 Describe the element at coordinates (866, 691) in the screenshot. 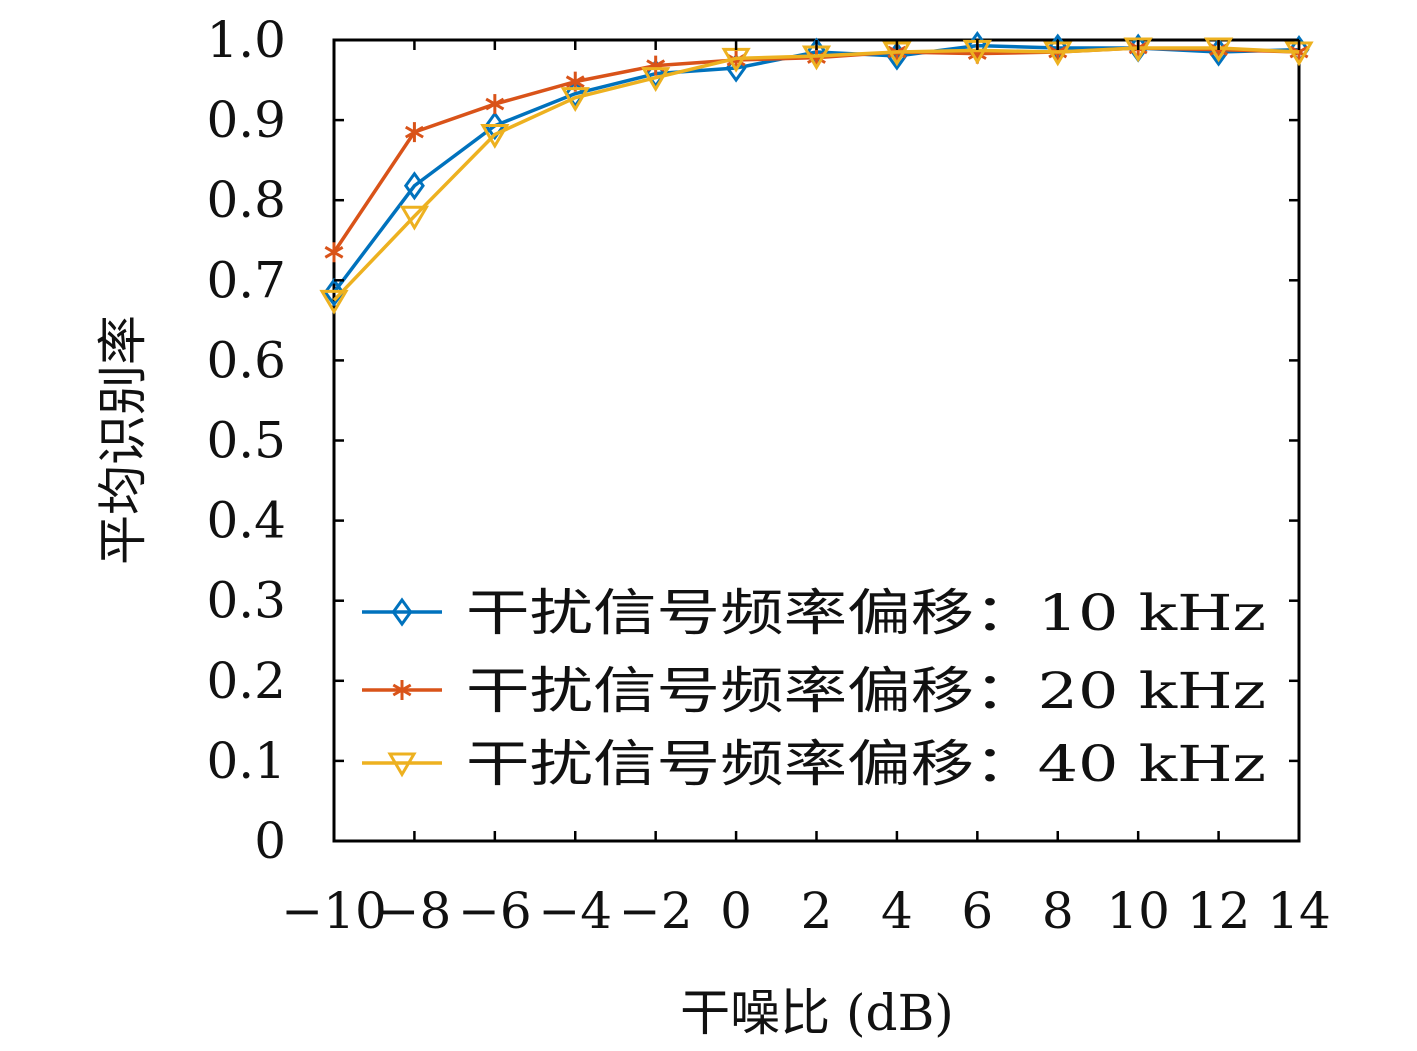

I see `legend-label: 干扰信号频率偏移：20 kHz` at that location.